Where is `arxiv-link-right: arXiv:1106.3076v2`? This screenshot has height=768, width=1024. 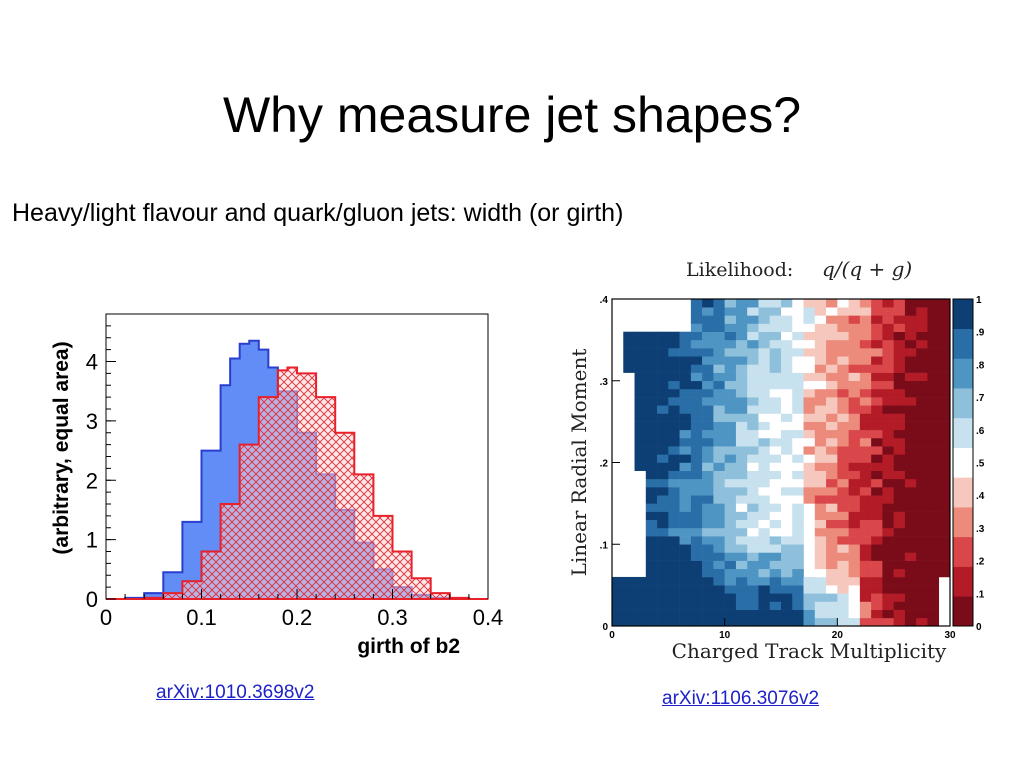 arxiv-link-right: arXiv:1106.3076v2 is located at coordinates (741, 698).